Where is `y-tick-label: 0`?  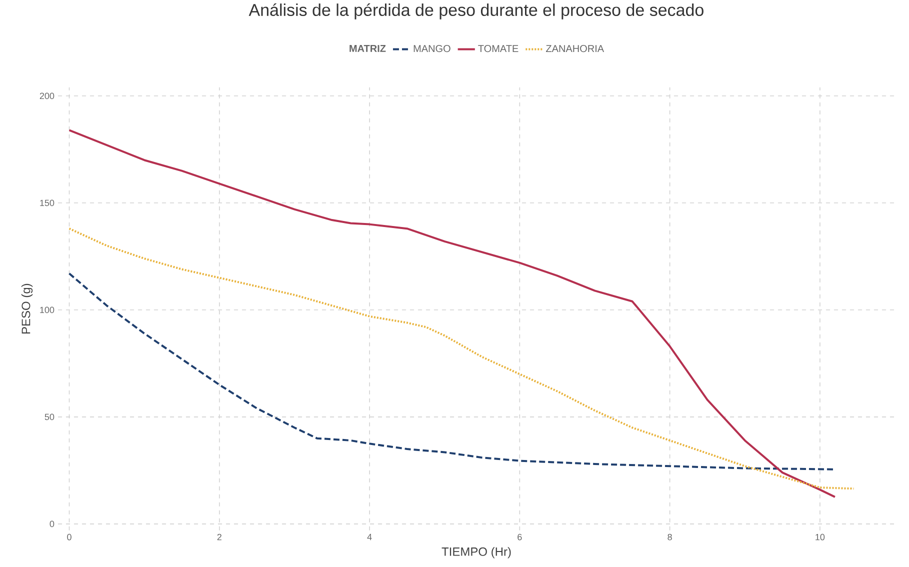 y-tick-label: 0 is located at coordinates (52, 523).